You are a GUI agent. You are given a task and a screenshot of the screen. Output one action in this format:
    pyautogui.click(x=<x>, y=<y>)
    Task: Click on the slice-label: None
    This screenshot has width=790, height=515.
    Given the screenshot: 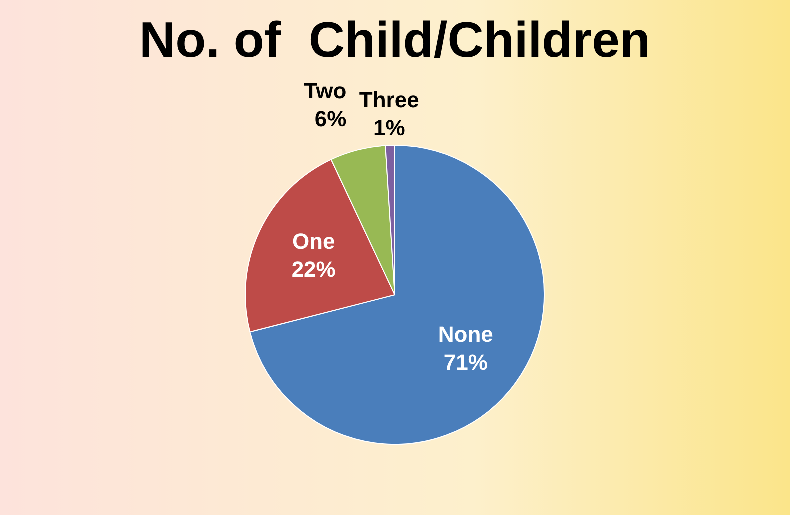 What is the action you would take?
    pyautogui.click(x=466, y=335)
    